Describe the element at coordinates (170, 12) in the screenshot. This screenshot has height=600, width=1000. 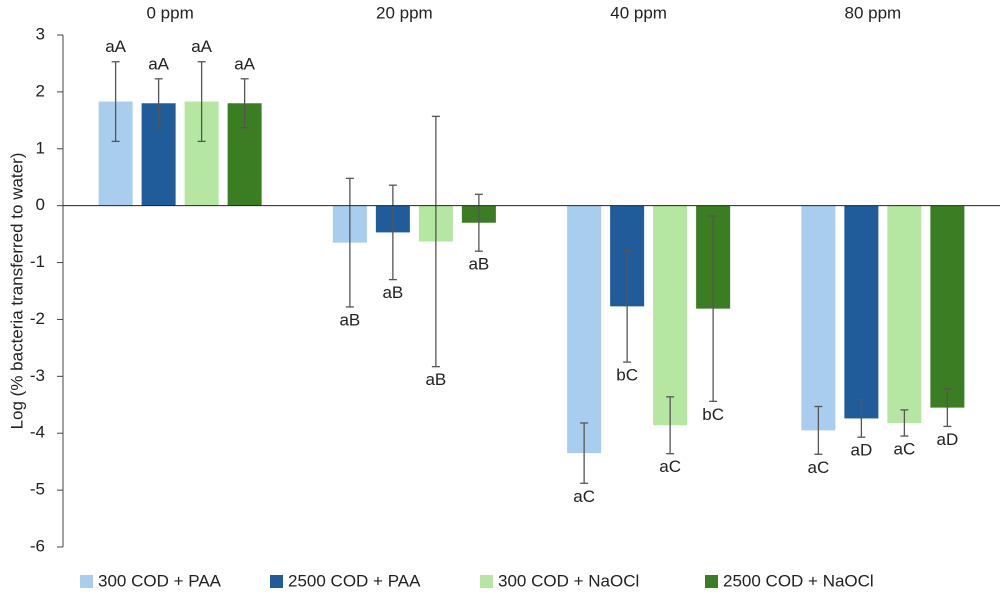
I see `category-label: 0 ppm` at that location.